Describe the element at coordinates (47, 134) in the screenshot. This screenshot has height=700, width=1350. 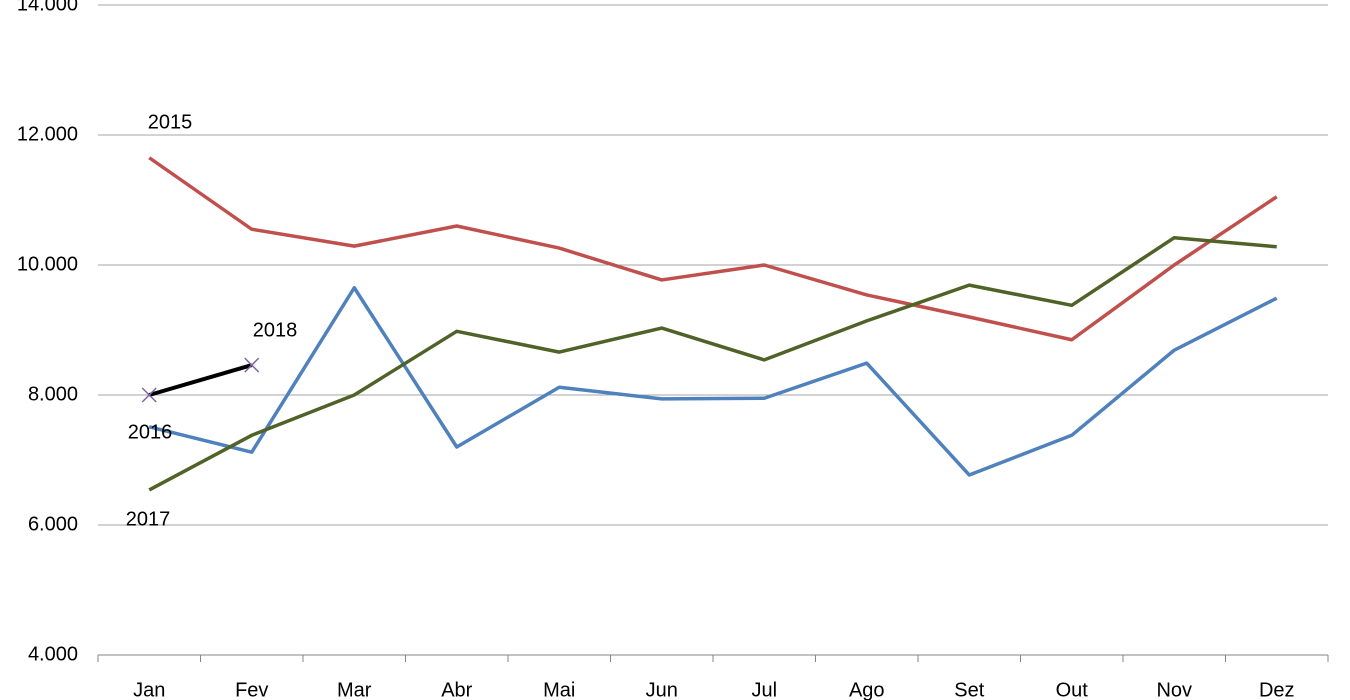
I see `y-tick-label: 12.000` at that location.